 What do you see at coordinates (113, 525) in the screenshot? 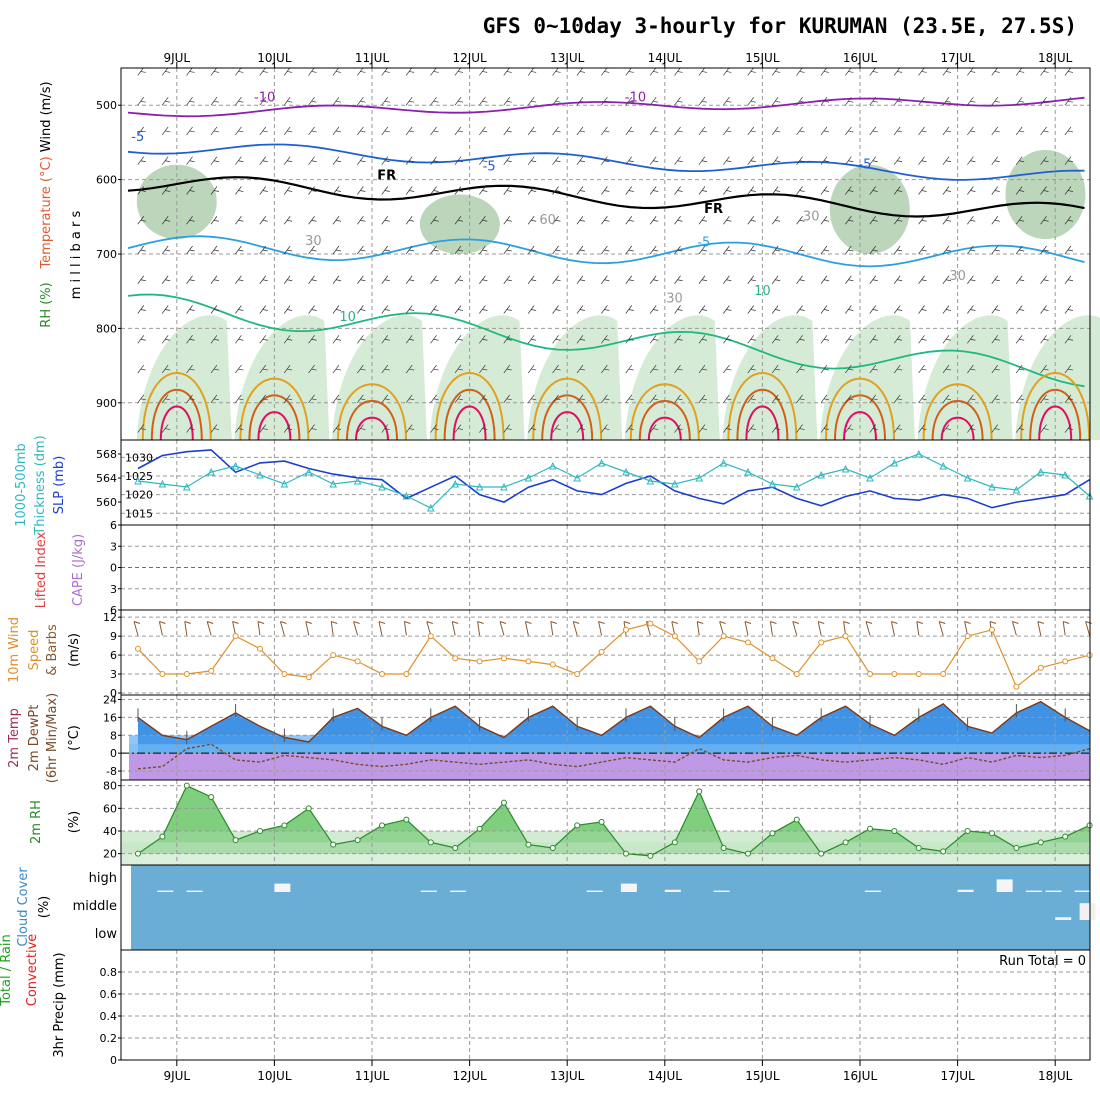
I see `y-tick-label: 6` at bounding box center [113, 525].